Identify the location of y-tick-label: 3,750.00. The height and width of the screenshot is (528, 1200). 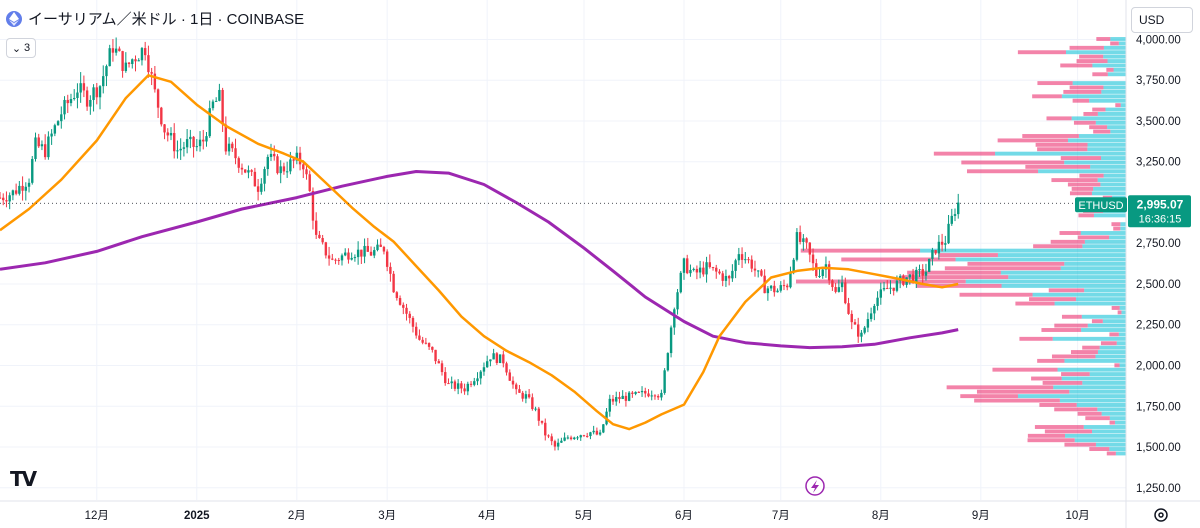
(1158, 81).